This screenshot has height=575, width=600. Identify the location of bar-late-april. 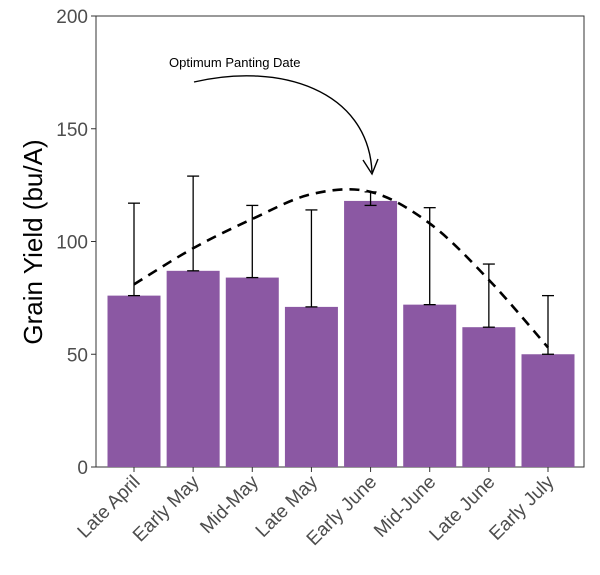
(134, 381).